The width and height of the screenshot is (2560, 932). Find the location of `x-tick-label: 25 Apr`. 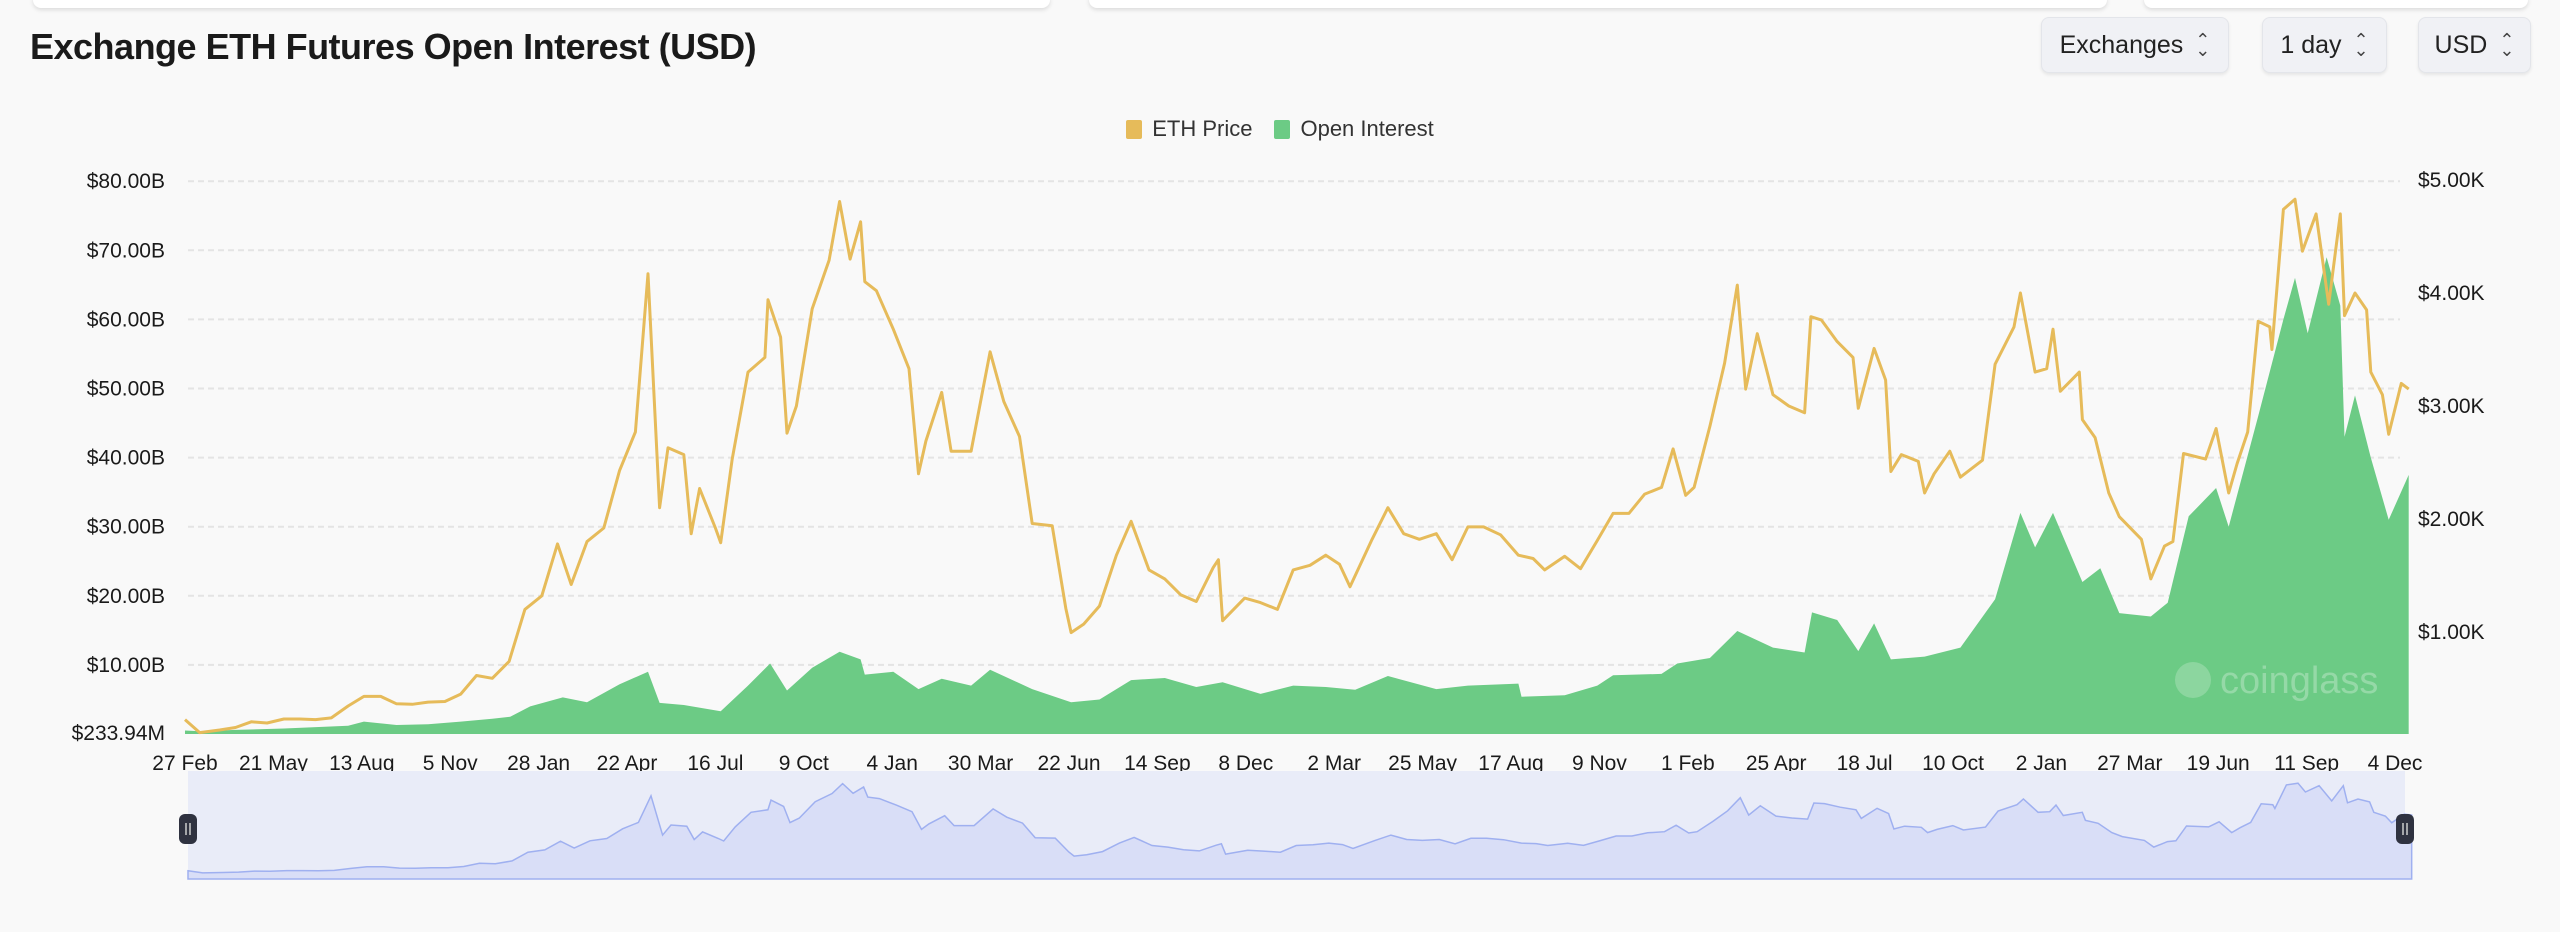

x-tick-label: 25 Apr is located at coordinates (1776, 763).